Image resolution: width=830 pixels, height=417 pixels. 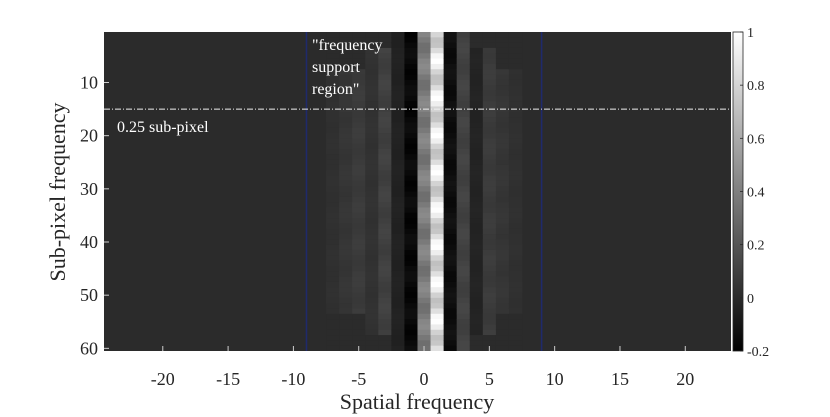 What do you see at coordinates (422, 367) in the screenshot?
I see `x-axis-ticks: -20 -15 -10 -5 0 5 10 15 20` at bounding box center [422, 367].